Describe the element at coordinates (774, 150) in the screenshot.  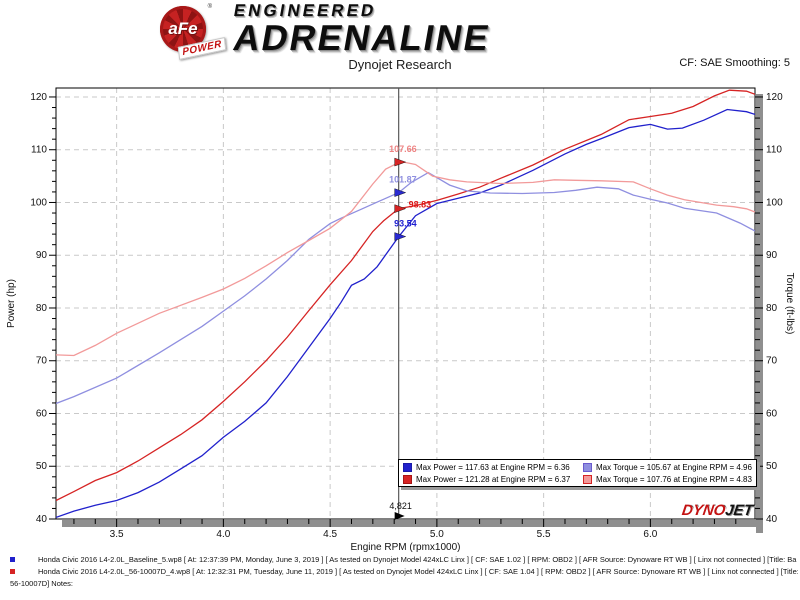
I see `y-tick-right: 110` at that location.